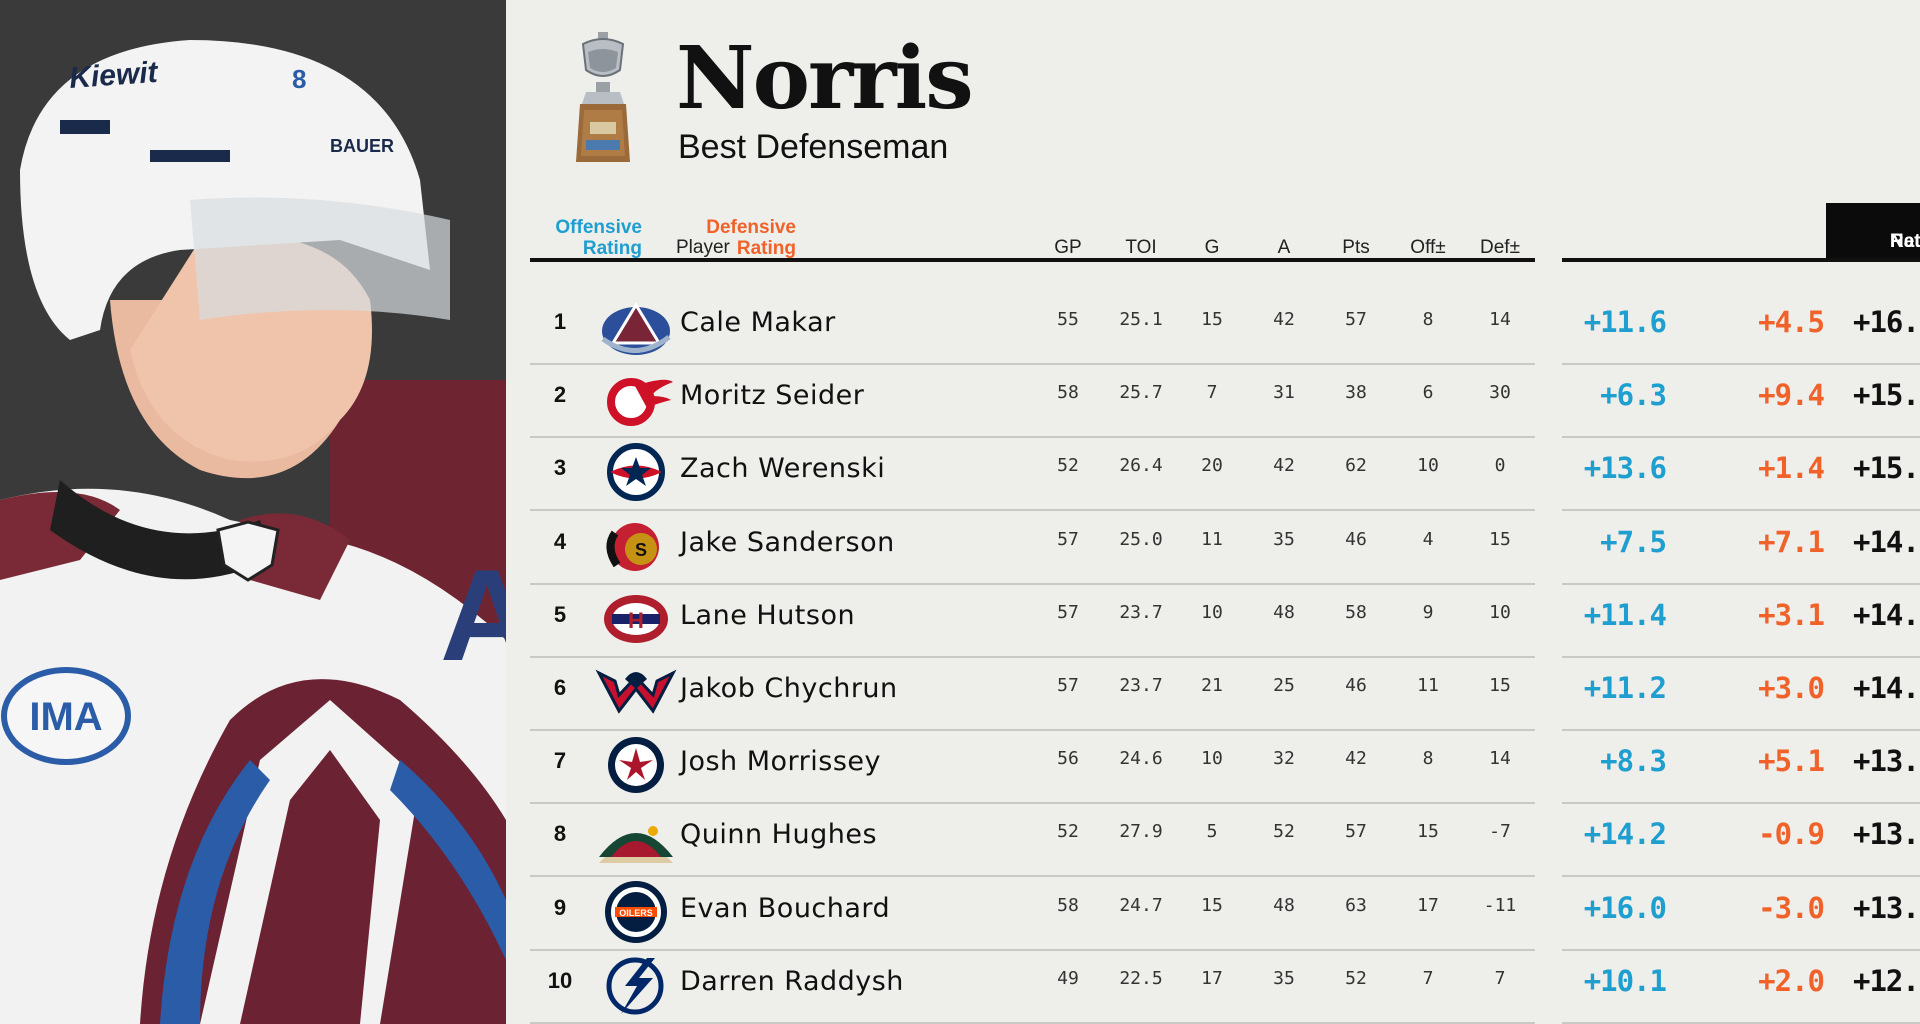 This screenshot has height=1024, width=1920. I want to click on rank: 2, so click(560, 395).